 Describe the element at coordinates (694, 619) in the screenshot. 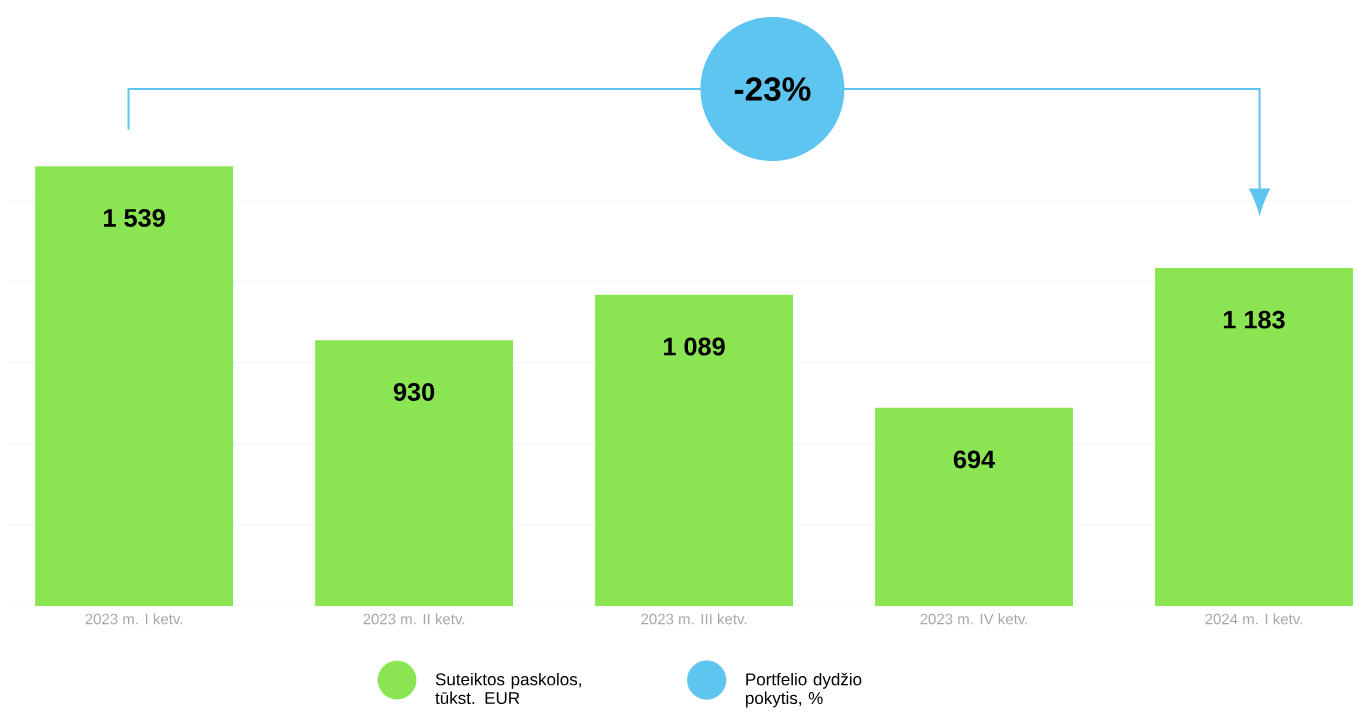

I see `x-tick-label: 2023 m. III ketv.` at that location.